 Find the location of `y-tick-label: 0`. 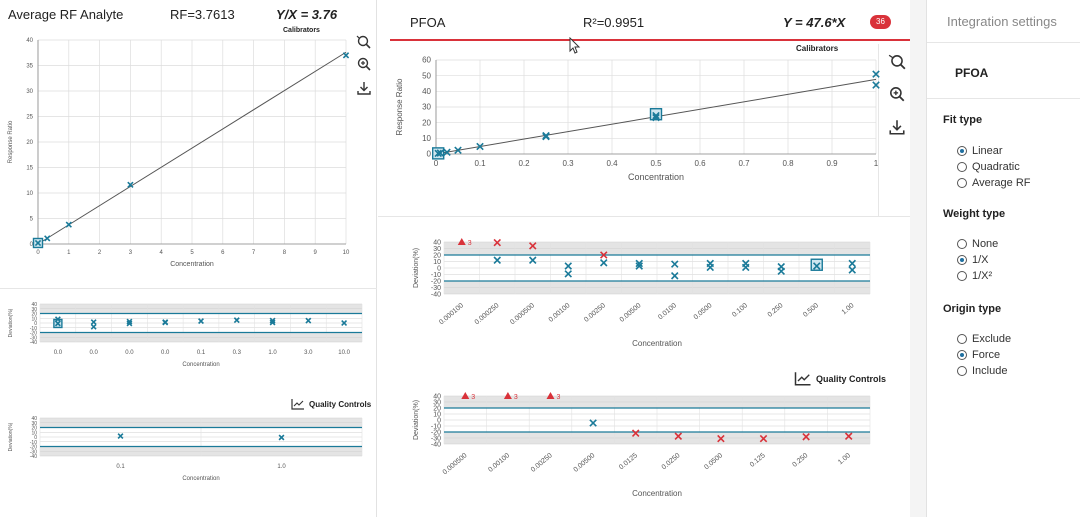

y-tick-label: 0 is located at coordinates (439, 269).